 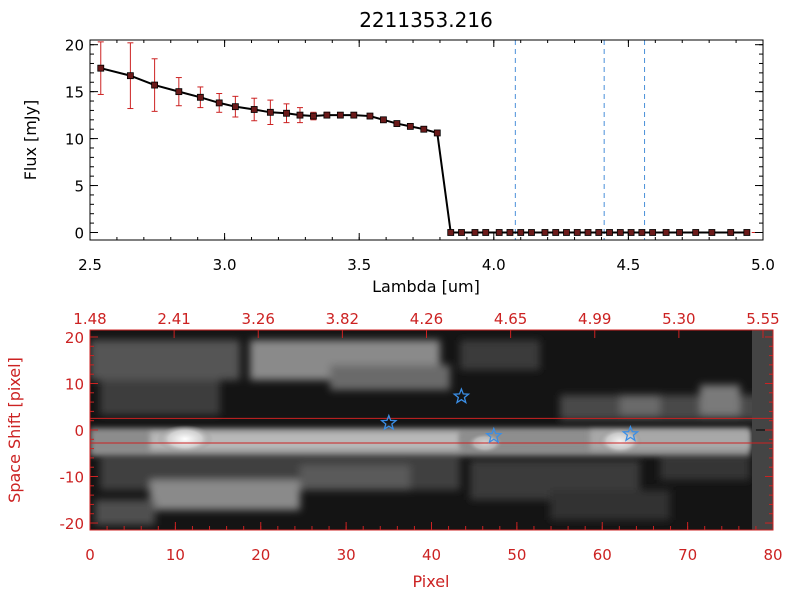 I want to click on bottom-y-axis-label: Space Shift [pixel], so click(x=14, y=430).